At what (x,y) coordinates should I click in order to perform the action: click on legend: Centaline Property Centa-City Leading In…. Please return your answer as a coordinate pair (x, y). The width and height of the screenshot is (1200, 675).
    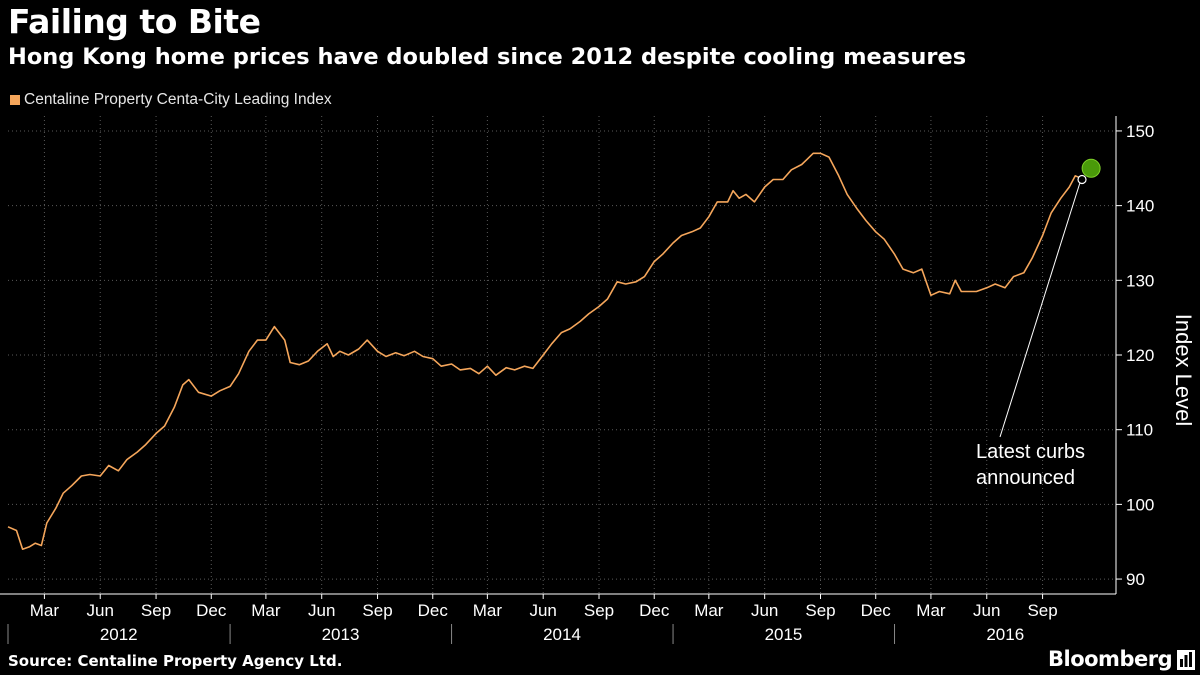
    Looking at the image, I should click on (171, 100).